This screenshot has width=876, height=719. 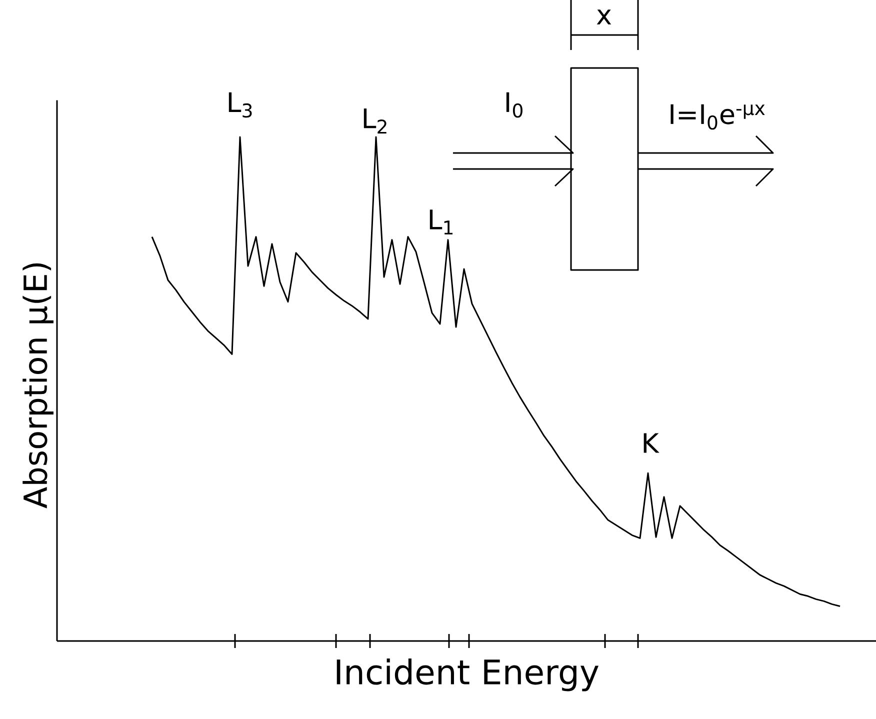 What do you see at coordinates (514, 105) in the screenshot?
I see `text: I$_{0}$` at bounding box center [514, 105].